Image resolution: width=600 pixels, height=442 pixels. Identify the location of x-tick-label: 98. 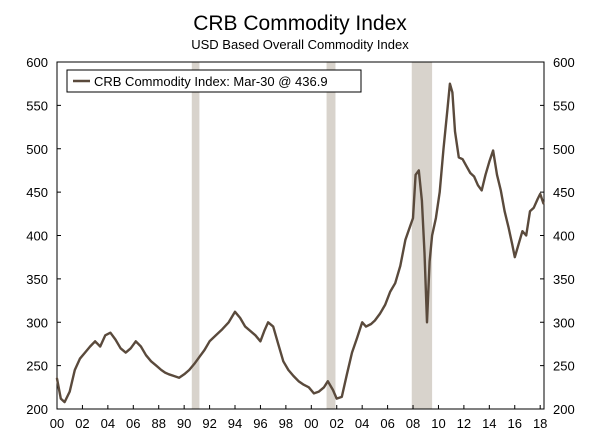
(286, 423).